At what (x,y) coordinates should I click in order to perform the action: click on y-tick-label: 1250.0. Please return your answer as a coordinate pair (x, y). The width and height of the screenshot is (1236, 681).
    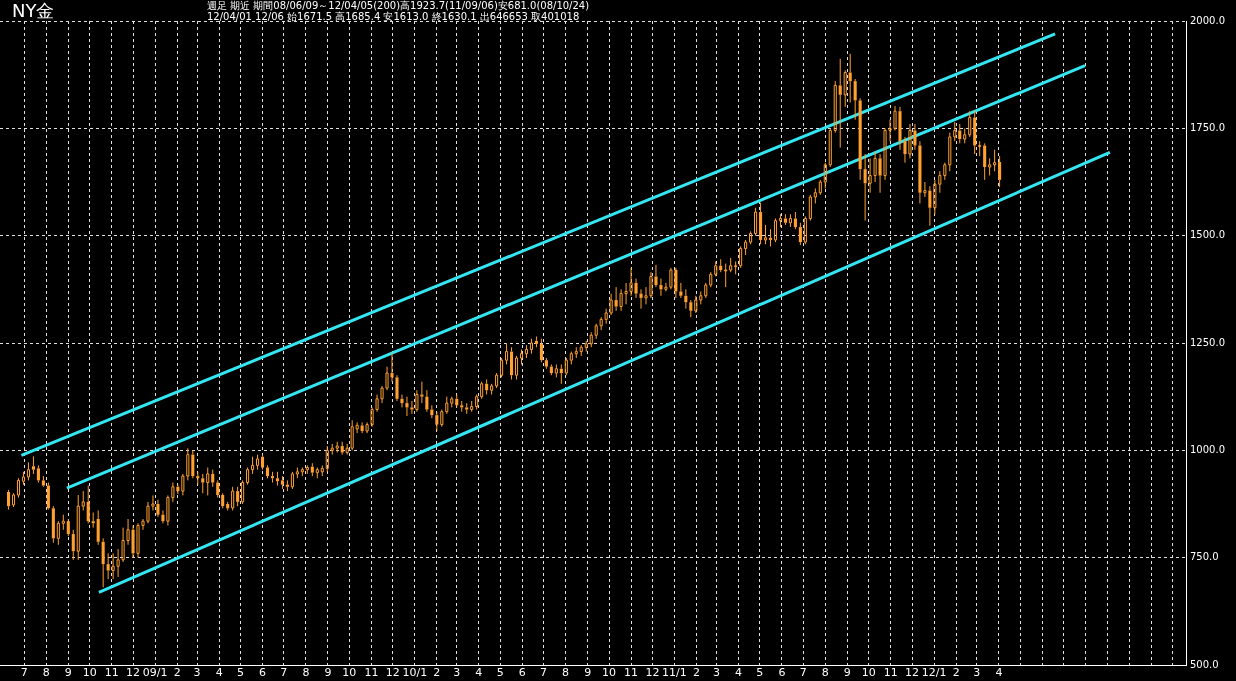
    Looking at the image, I should click on (1207, 342).